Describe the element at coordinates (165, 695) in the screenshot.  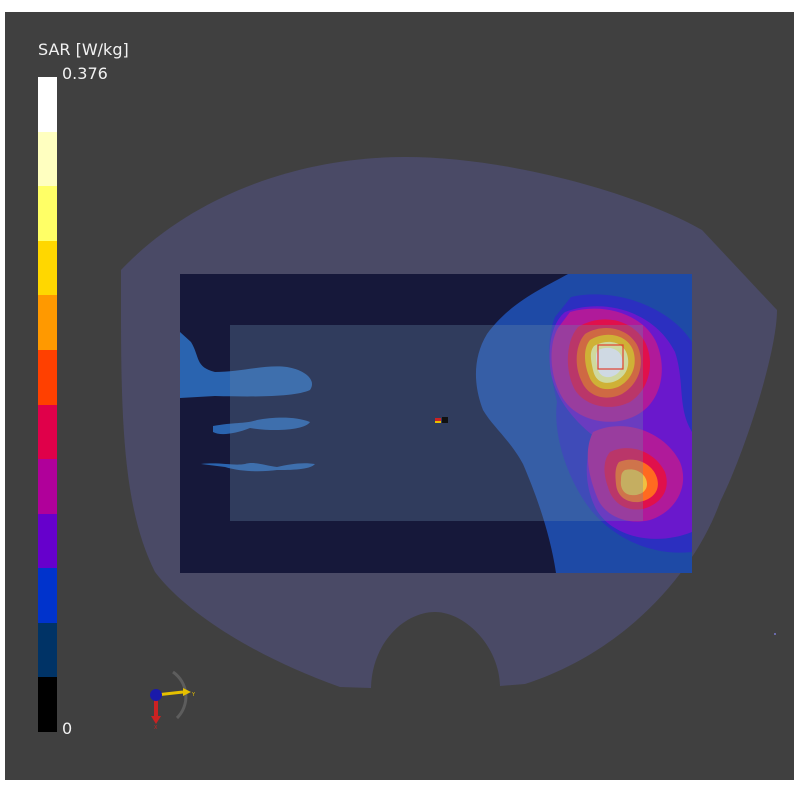
I see `axes-triad-icon: Y X` at that location.